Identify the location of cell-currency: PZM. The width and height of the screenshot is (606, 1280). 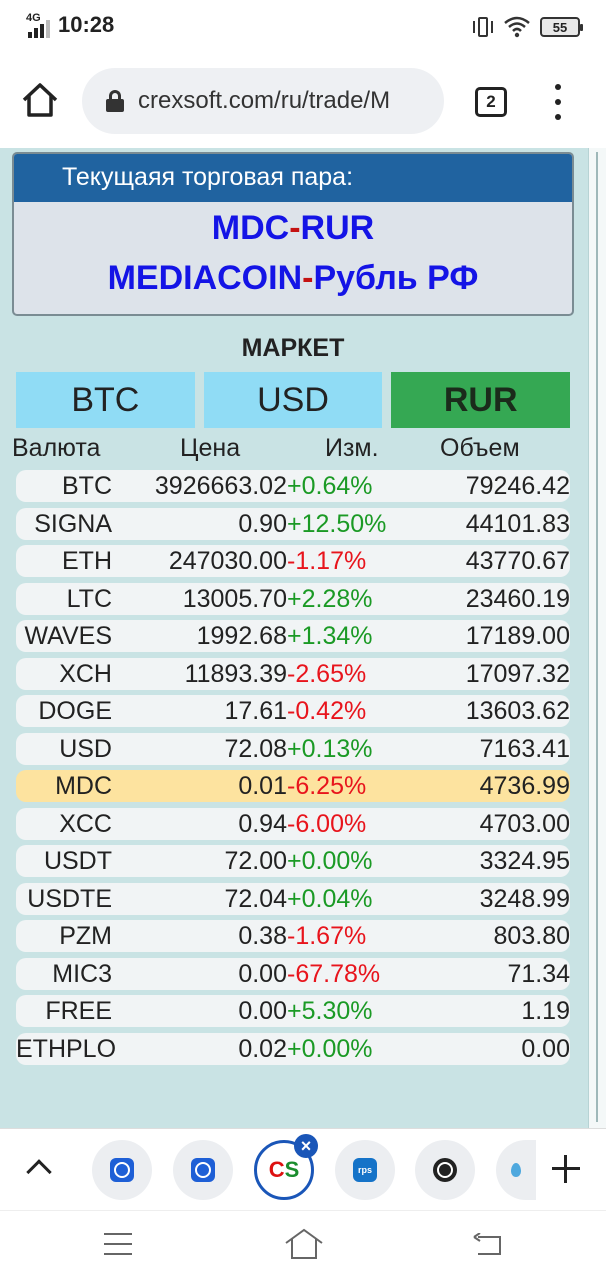
(85, 936).